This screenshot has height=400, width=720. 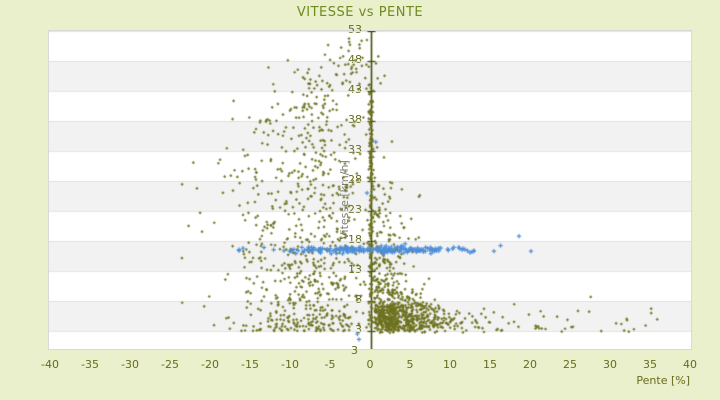 I want to click on x-tick-label: -40, so click(x=50, y=364).